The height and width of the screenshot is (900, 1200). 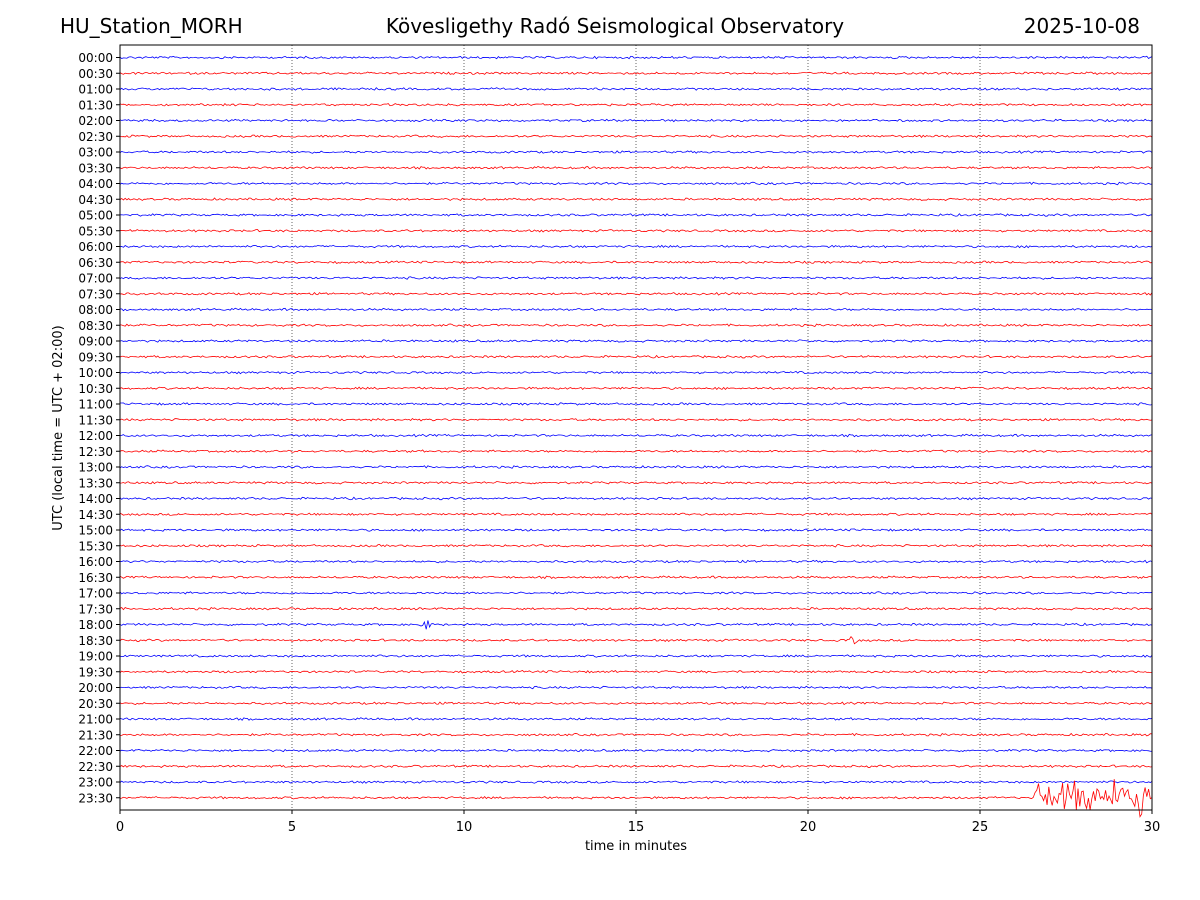 I want to click on trace-1900, so click(x=636, y=656).